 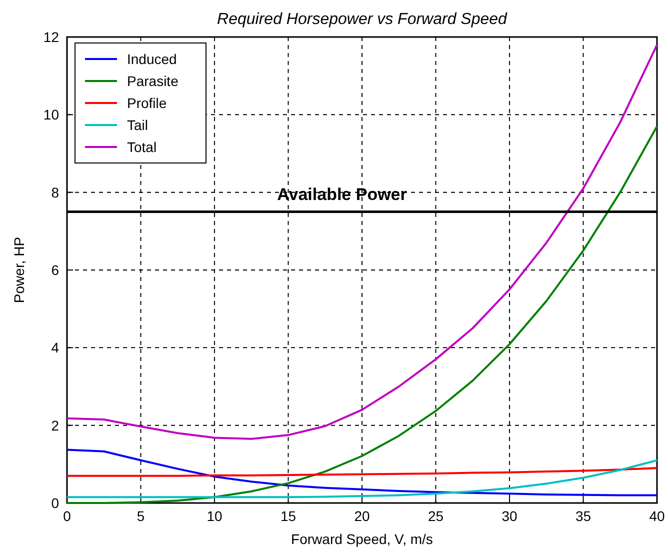 I want to click on y-axis-title: Power, HP, so click(x=19, y=270).